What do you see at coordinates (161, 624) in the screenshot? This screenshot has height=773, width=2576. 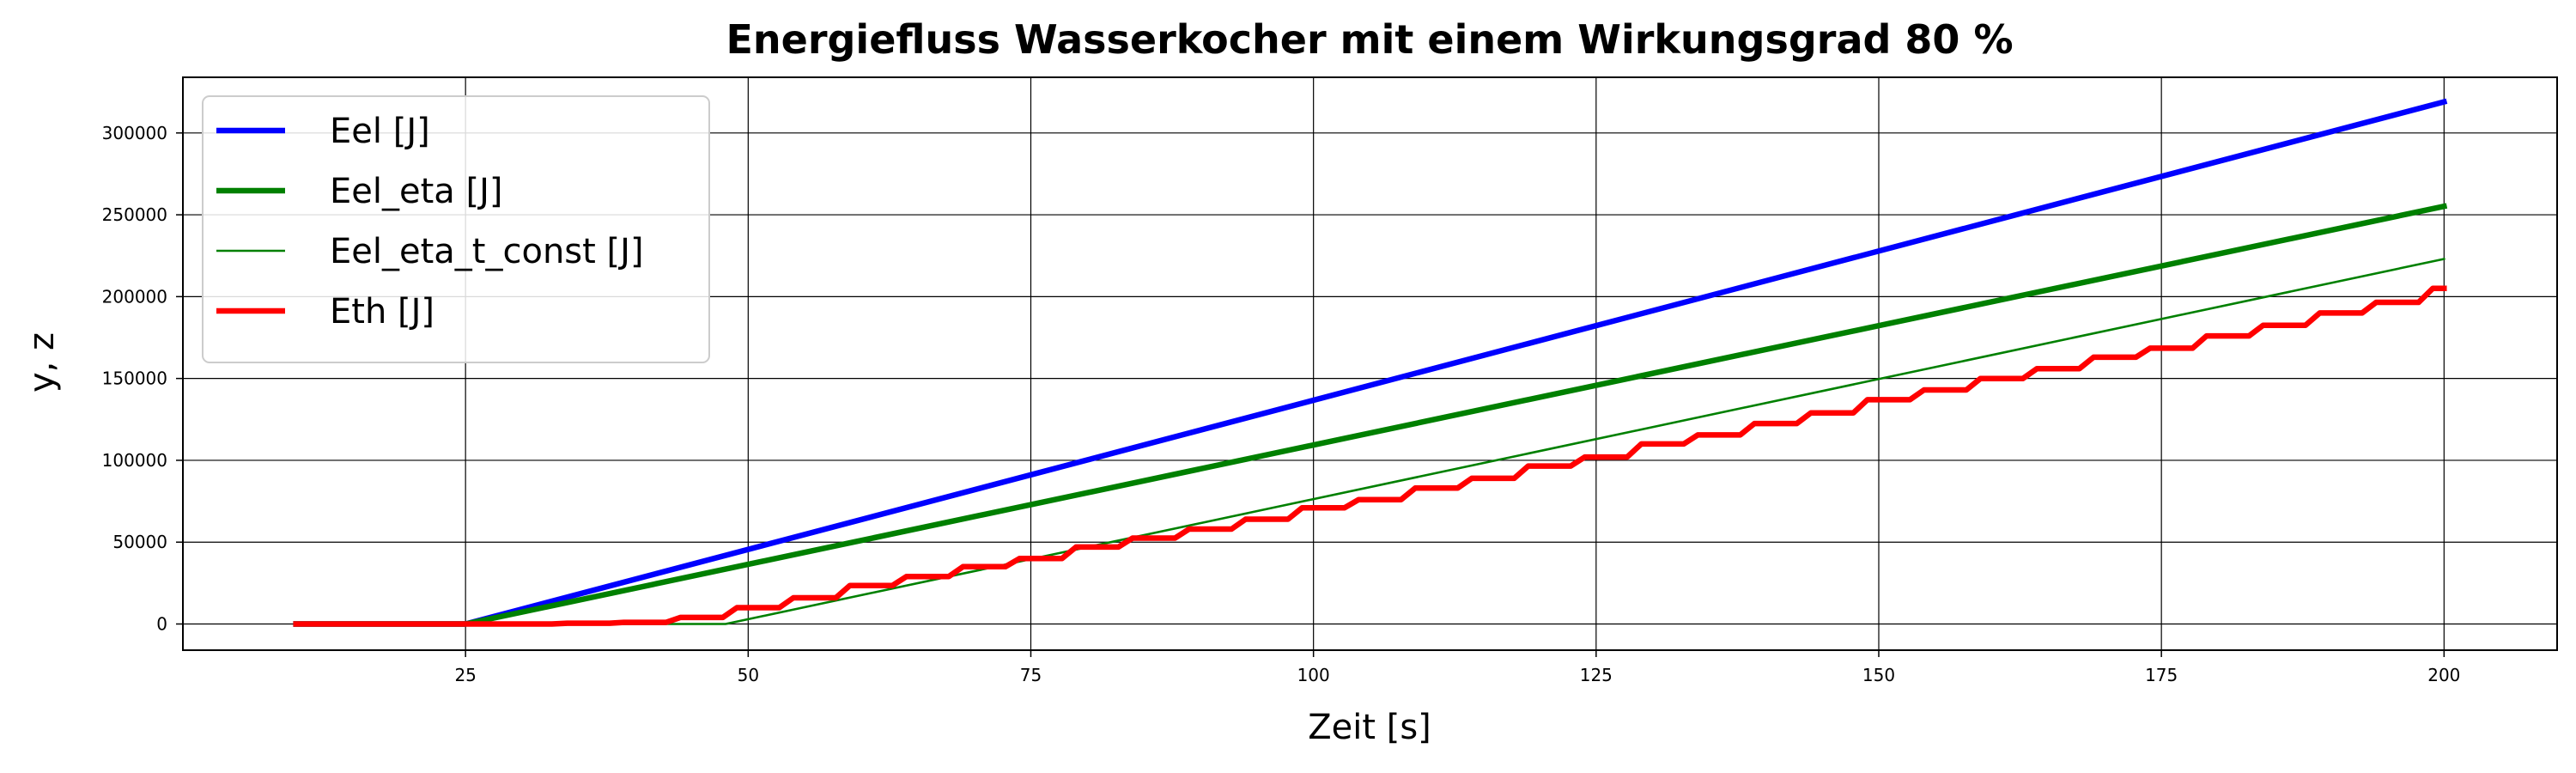 I see `y-tick-label: 0` at bounding box center [161, 624].